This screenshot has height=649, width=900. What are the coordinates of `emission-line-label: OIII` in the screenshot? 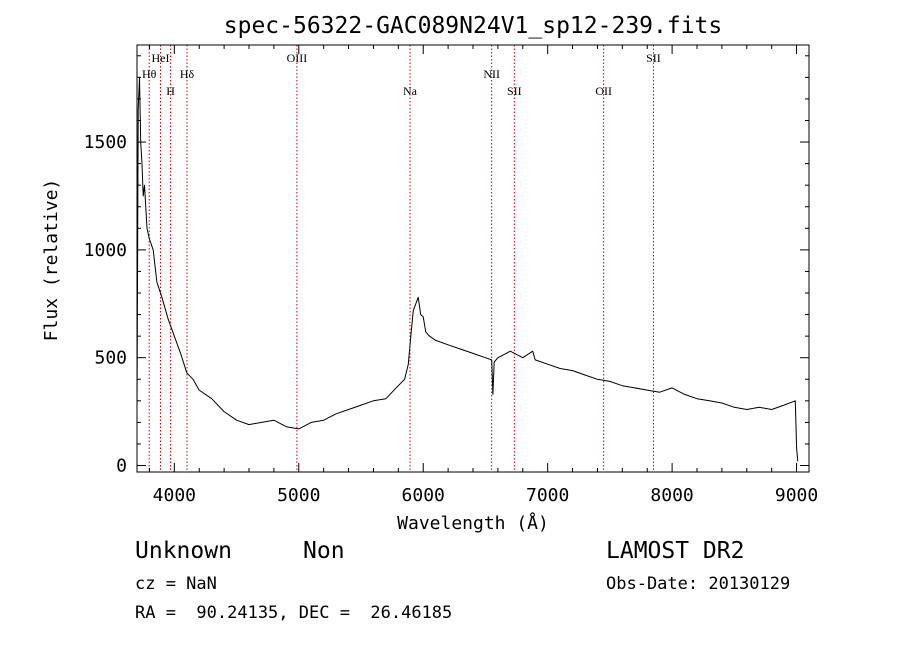 It's located at (297, 58).